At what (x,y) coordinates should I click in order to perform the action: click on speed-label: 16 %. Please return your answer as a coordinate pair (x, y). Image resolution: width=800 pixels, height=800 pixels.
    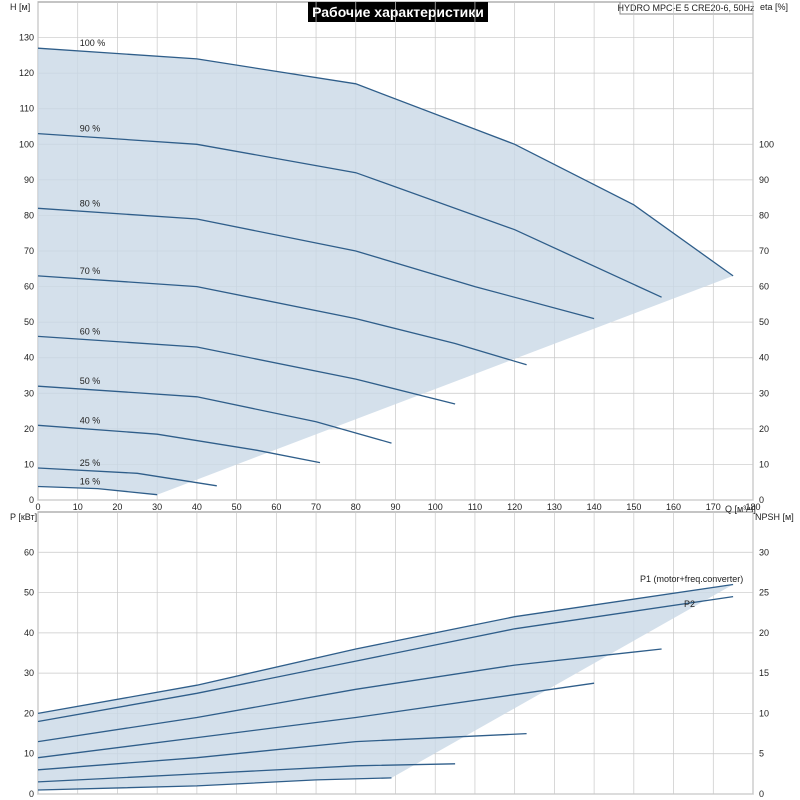
    Looking at the image, I should click on (90, 481).